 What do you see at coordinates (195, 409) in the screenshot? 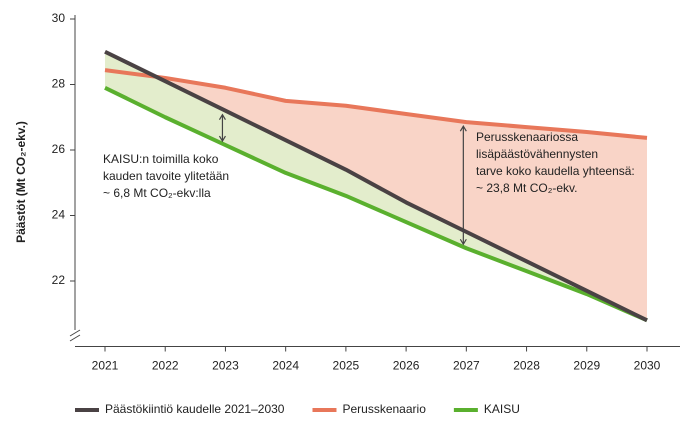
I see `legend-label: Päästökiintiö kaudelle 2021–2030` at bounding box center [195, 409].